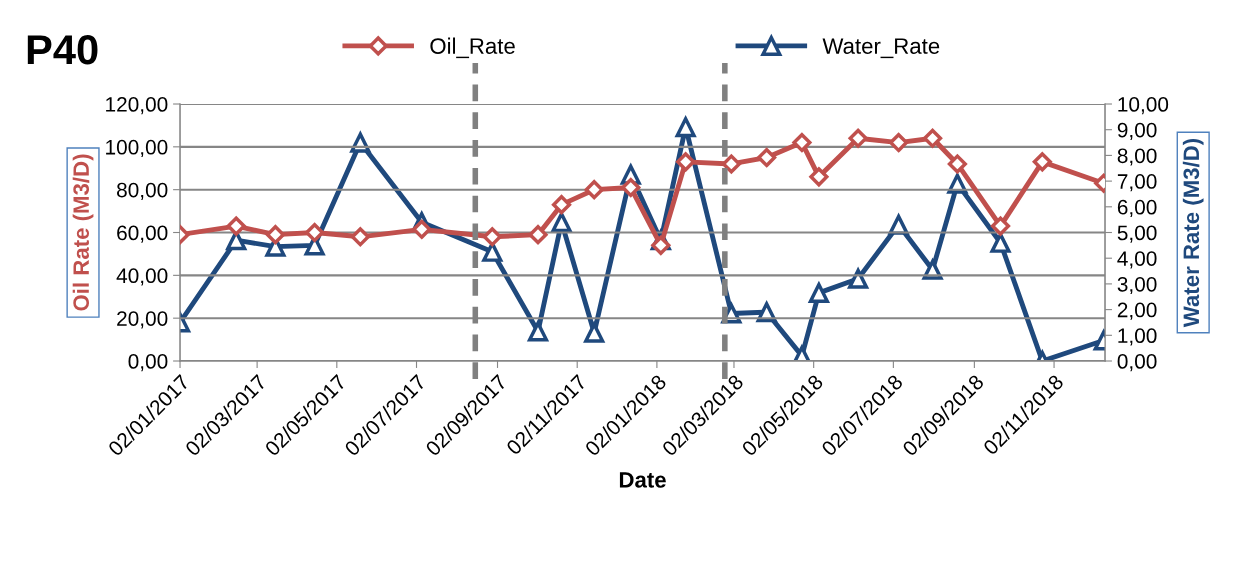 The width and height of the screenshot is (1252, 561). I want to click on y2-tick-label: 0,00, so click(1137, 363).